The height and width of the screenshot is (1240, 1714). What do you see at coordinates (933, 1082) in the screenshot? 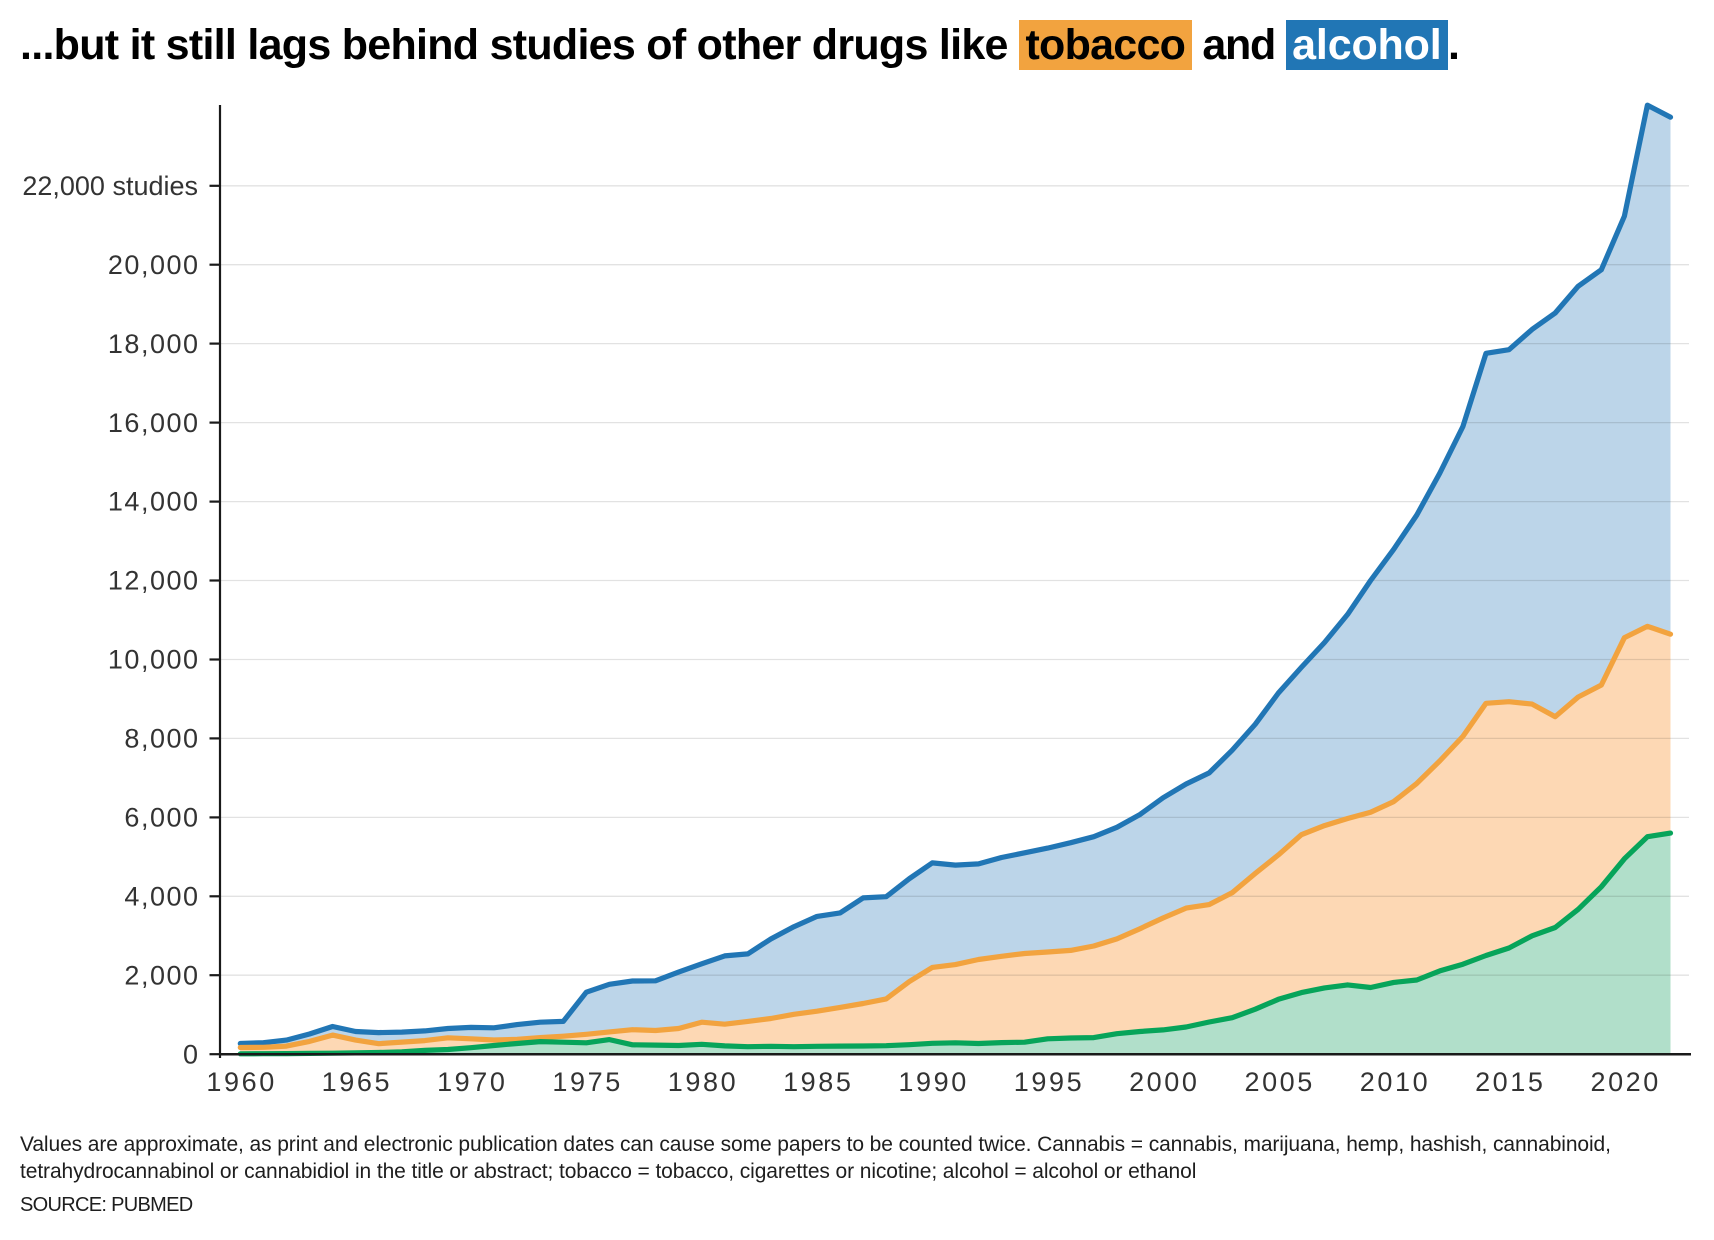
I see `svg-text: 1990` at bounding box center [933, 1082].